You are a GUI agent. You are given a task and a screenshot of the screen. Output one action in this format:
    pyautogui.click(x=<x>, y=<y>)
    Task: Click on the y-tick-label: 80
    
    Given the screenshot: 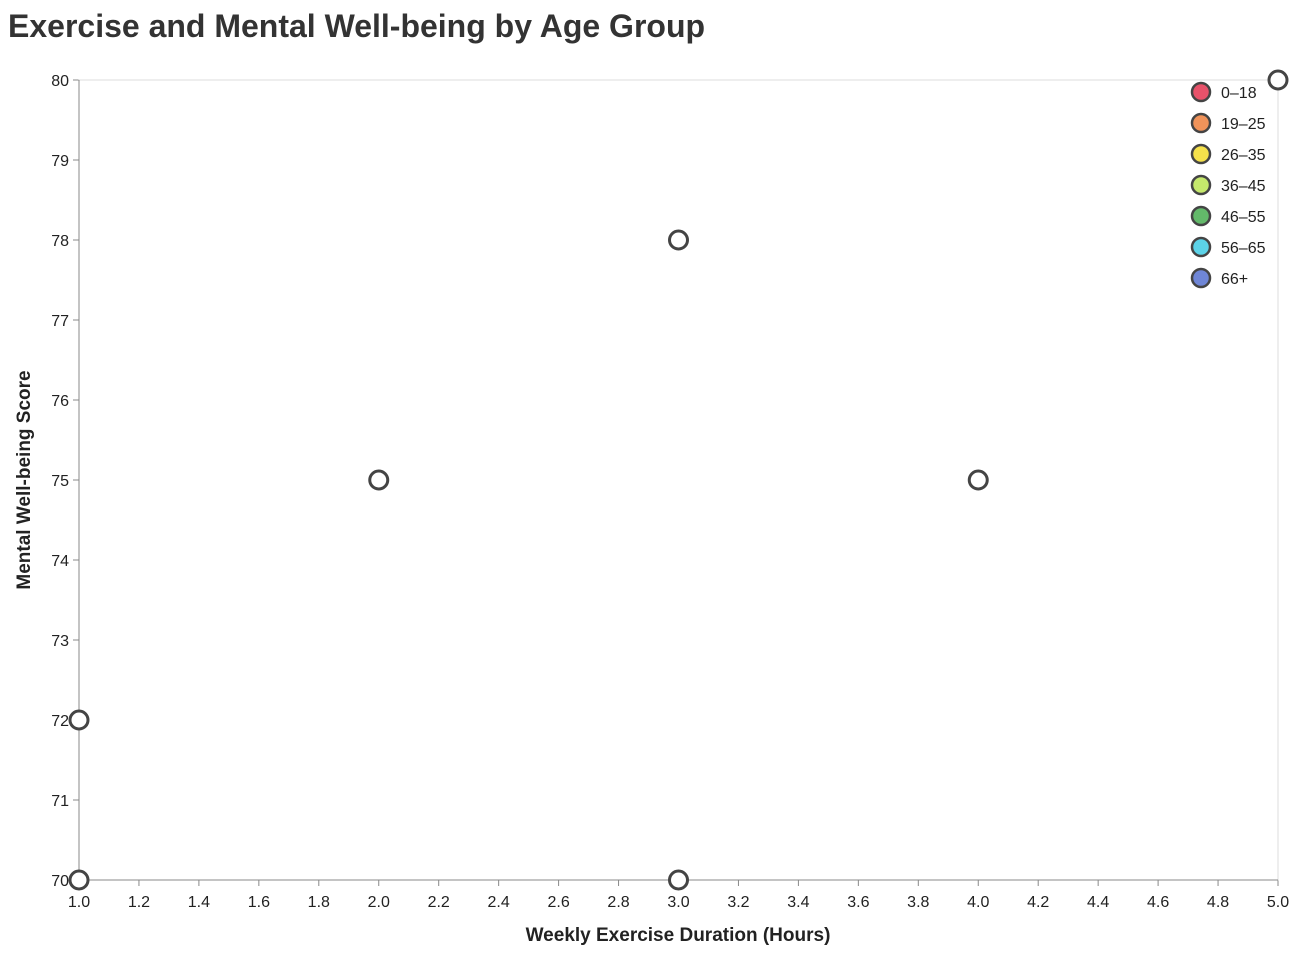 What is the action you would take?
    pyautogui.click(x=60, y=81)
    